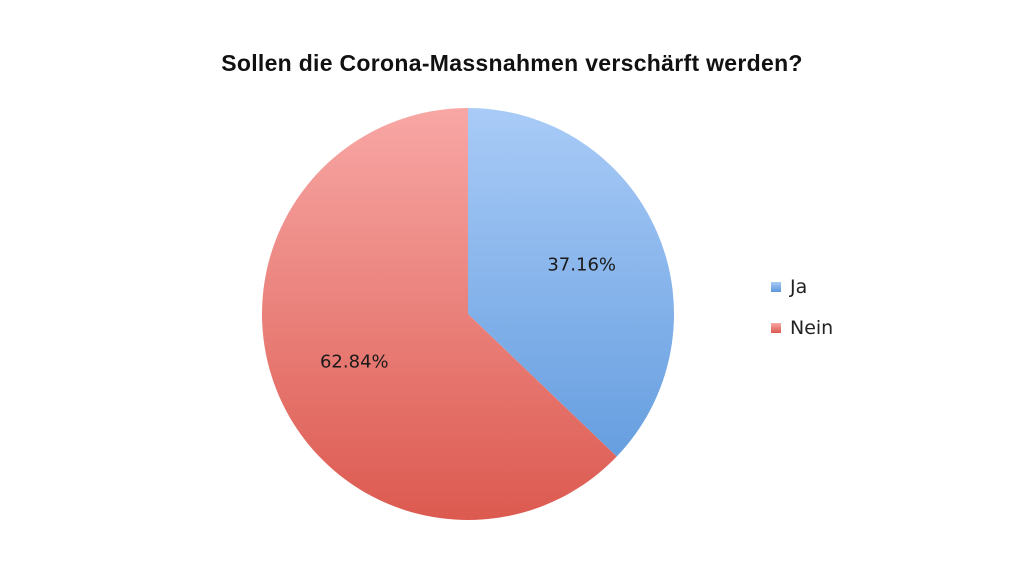  I want to click on legend: Ja Nein, so click(802, 315).